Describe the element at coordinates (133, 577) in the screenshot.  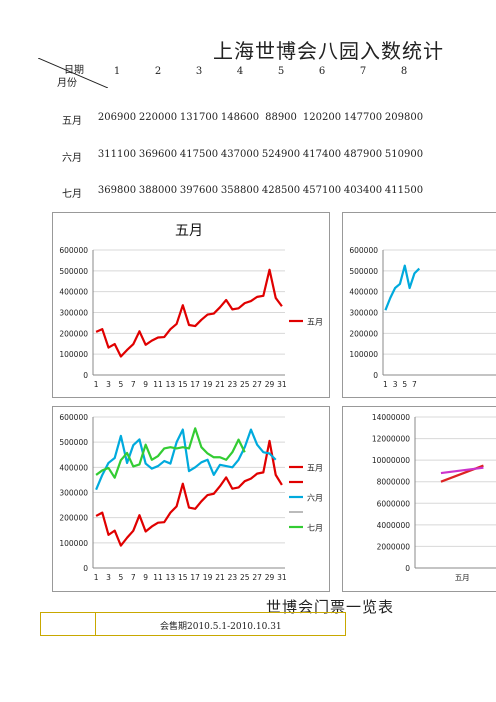
I see `x-tick-label: 7` at that location.